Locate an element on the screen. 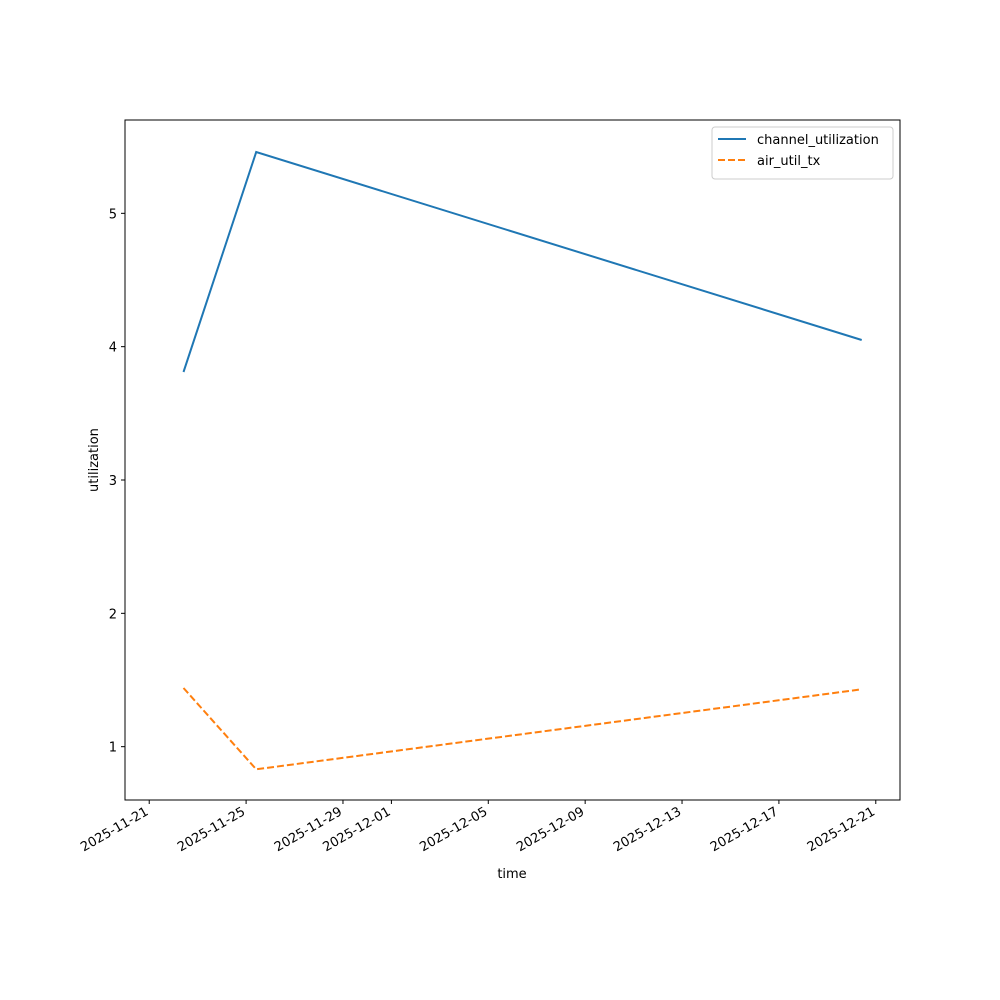  y-tick-label: 2 is located at coordinates (113, 614).